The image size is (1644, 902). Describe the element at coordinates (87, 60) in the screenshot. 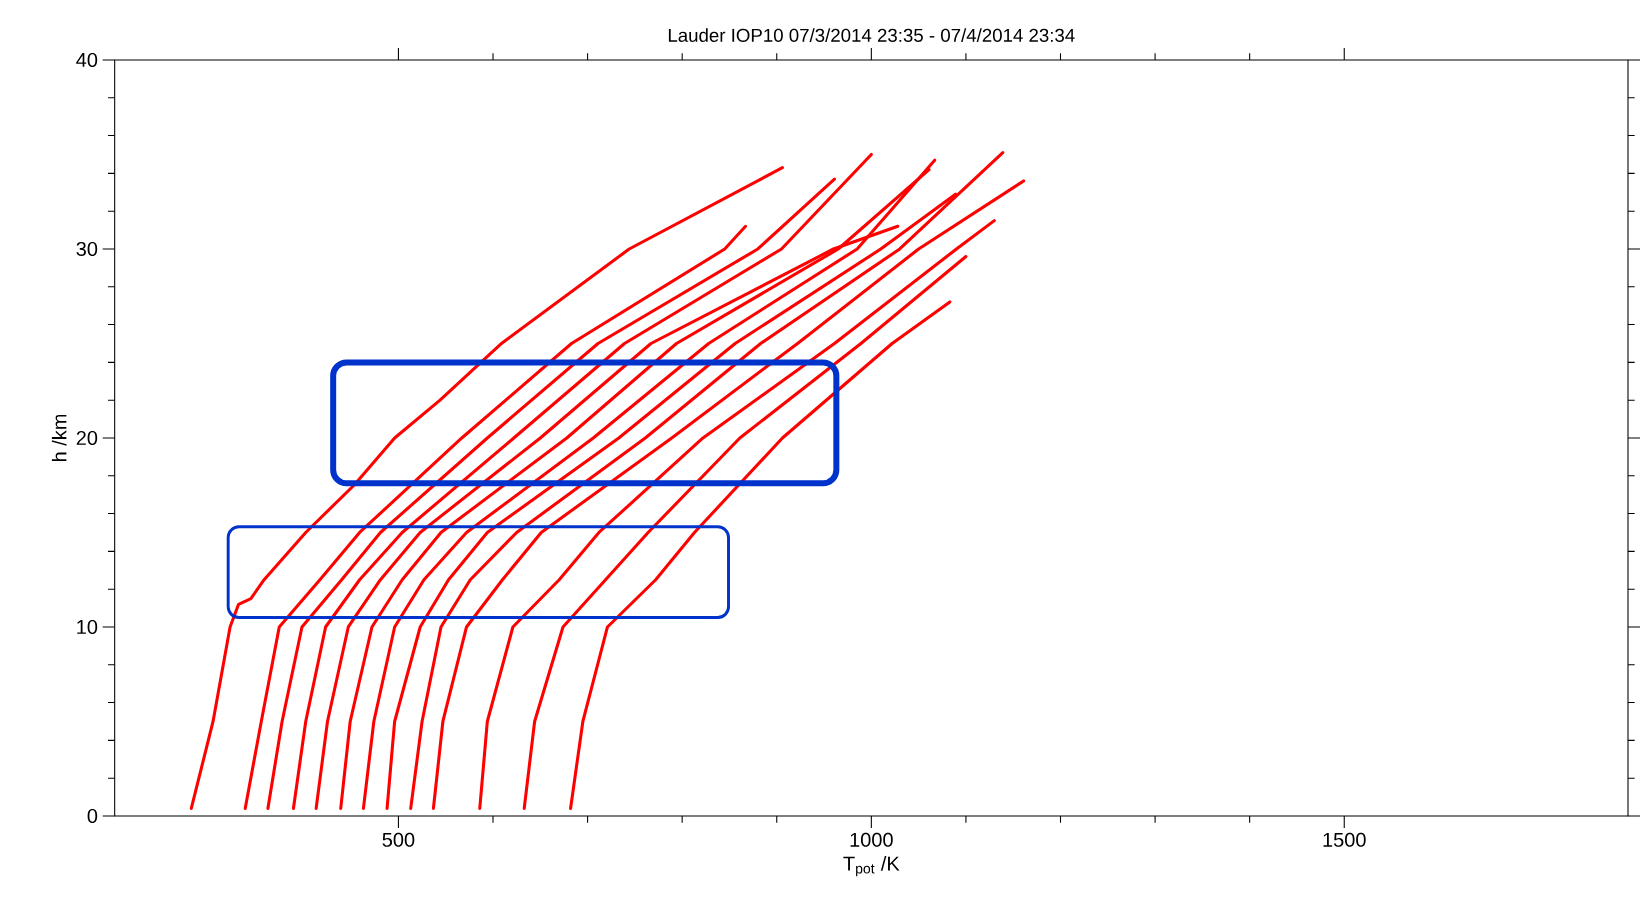

I see `y-tick-label: 40` at that location.